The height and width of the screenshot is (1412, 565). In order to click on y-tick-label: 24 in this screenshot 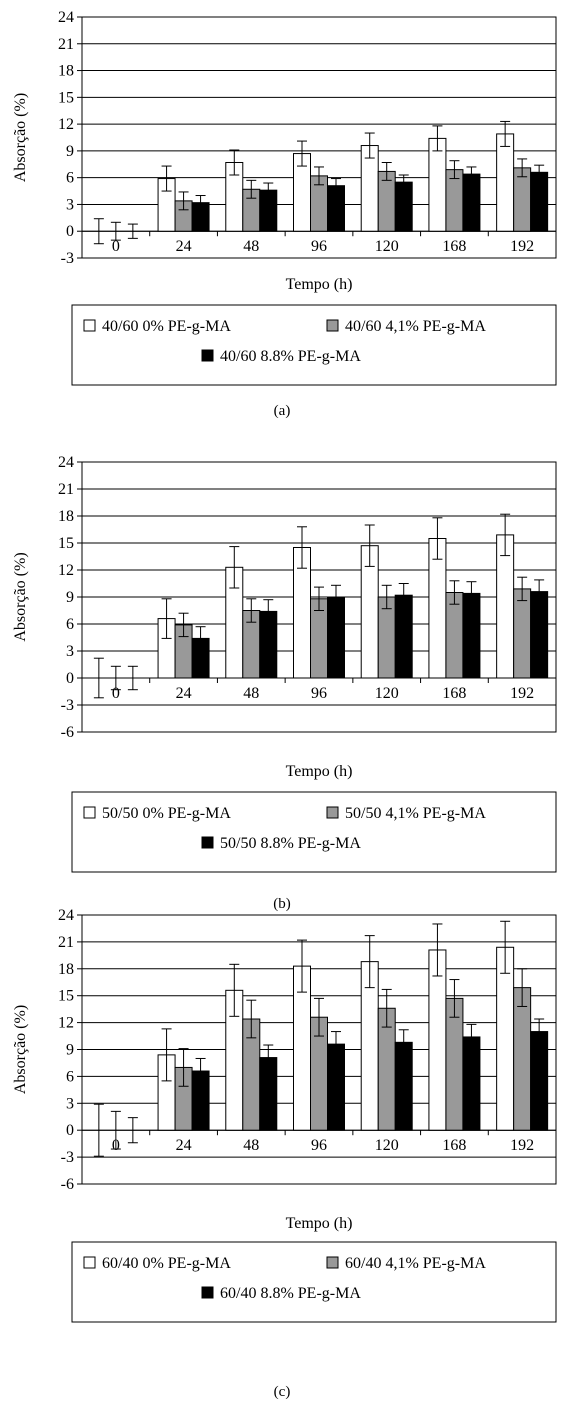, I will do `click(66, 17)`.